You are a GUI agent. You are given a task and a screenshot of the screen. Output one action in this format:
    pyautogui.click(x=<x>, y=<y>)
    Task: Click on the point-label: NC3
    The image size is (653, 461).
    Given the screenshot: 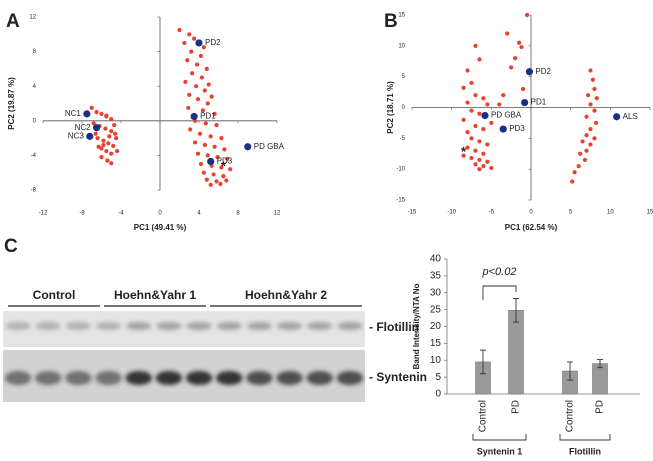 What is the action you would take?
    pyautogui.click(x=76, y=135)
    